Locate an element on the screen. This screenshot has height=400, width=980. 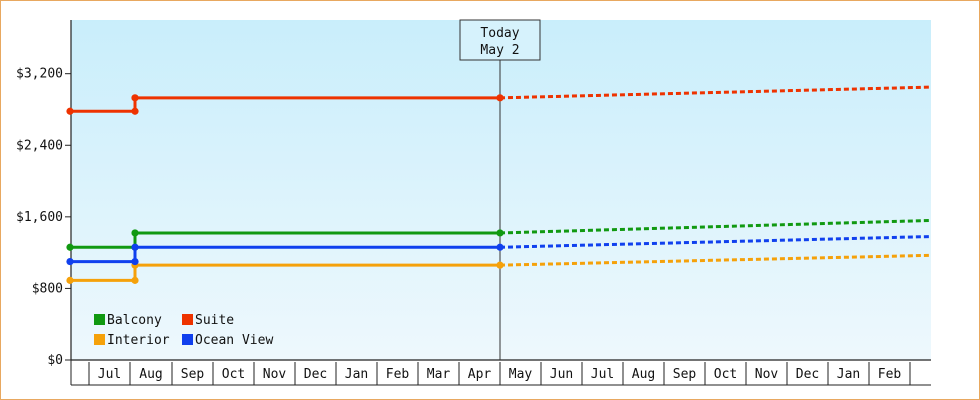
month-label: Mar is located at coordinates (439, 374).